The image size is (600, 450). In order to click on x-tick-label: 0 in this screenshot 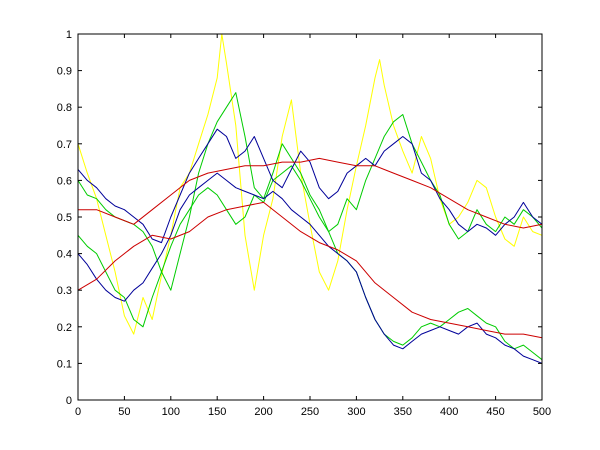, I will do `click(78, 412)`.